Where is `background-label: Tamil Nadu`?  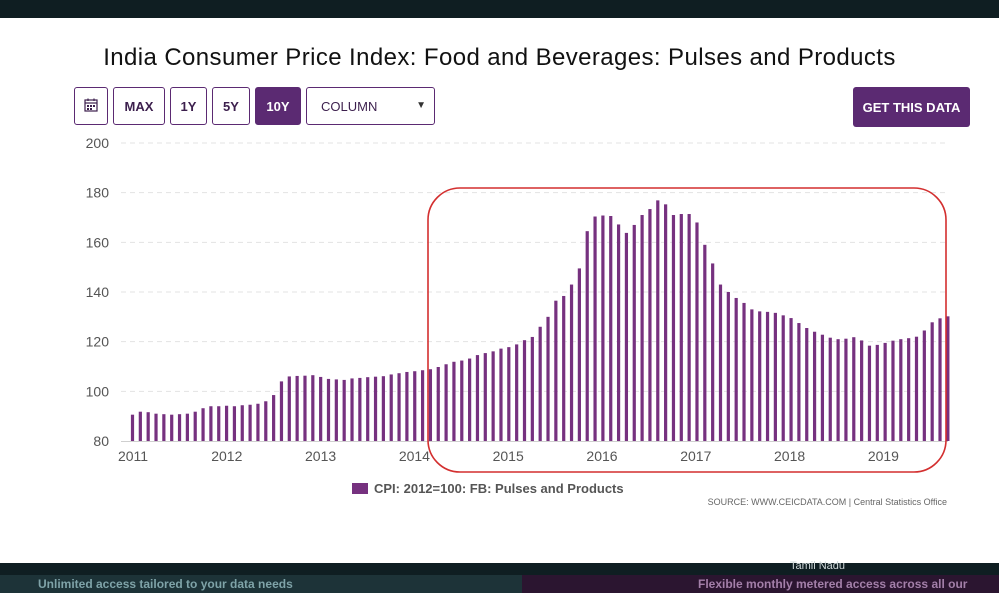
background-label: Tamil Nadu is located at coordinates (818, 566).